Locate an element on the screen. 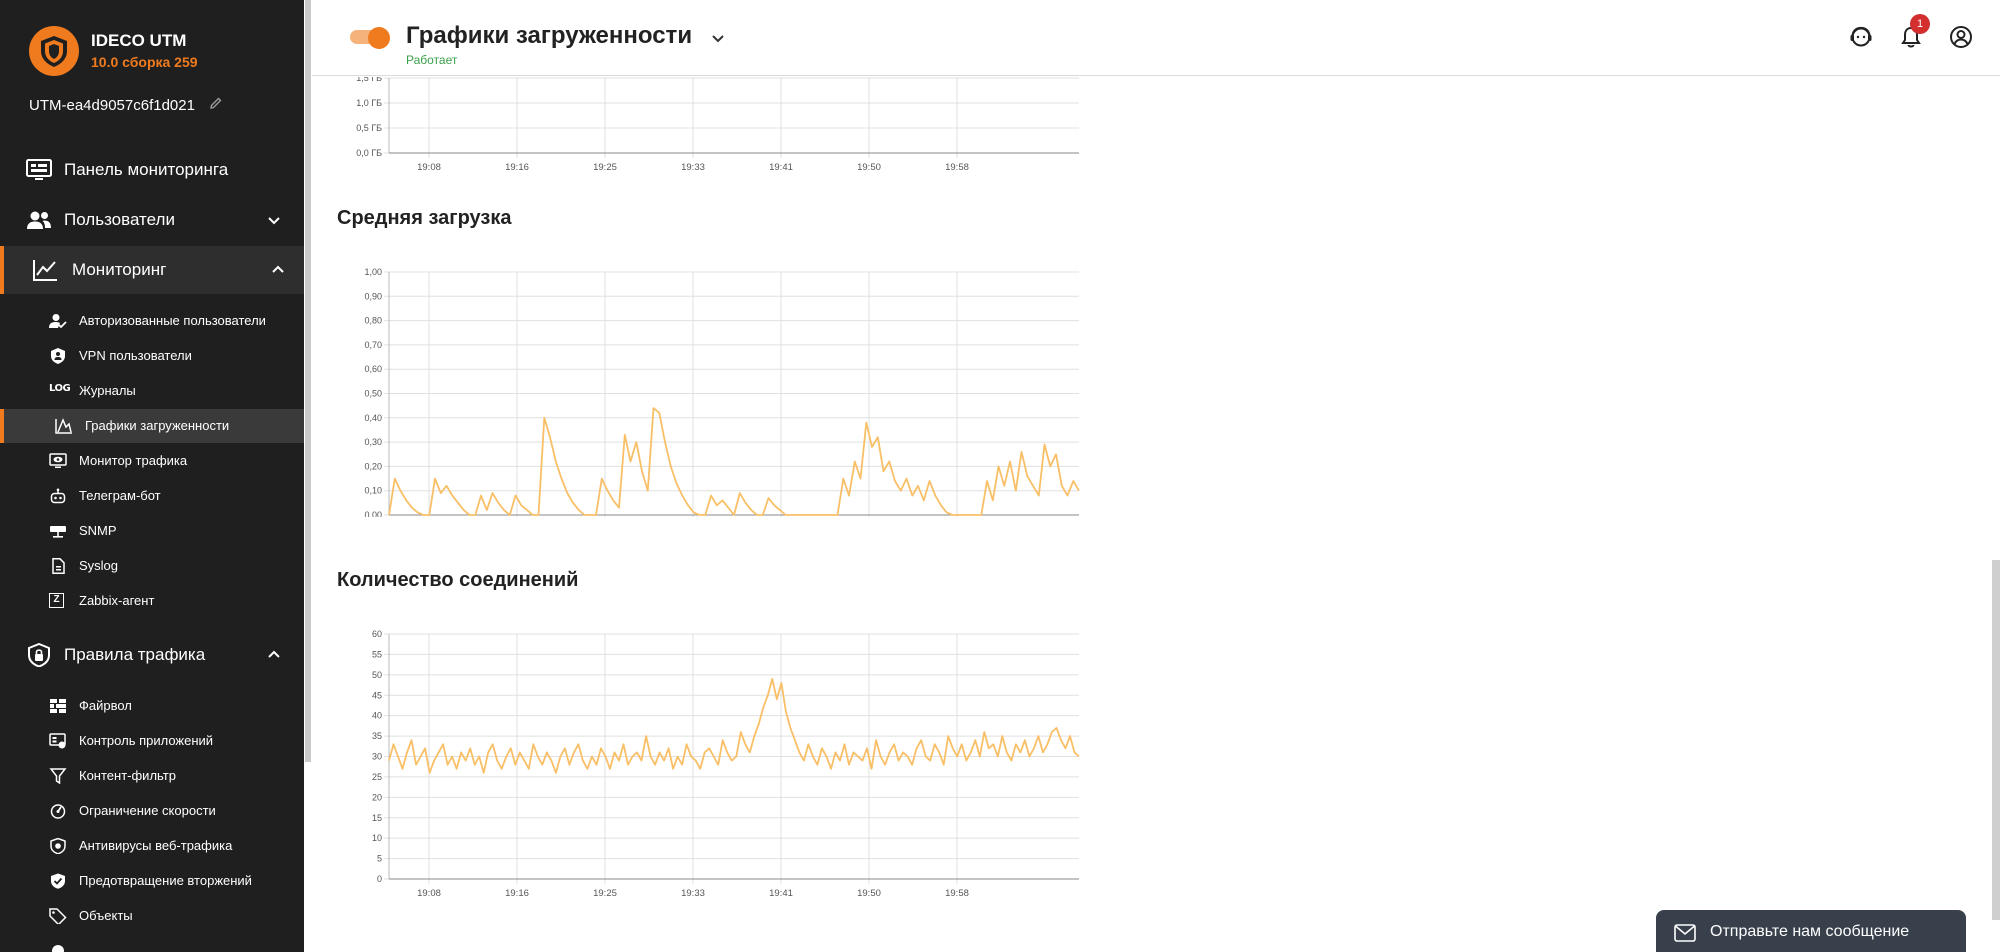  sidebar-item-intrusion-prevention: Предотвращение вторжений is located at coordinates (152, 881).